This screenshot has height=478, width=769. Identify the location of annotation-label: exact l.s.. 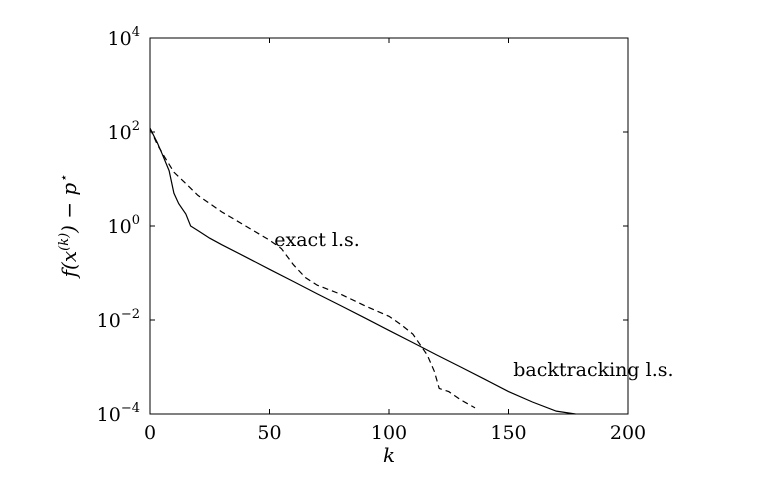
(317, 240).